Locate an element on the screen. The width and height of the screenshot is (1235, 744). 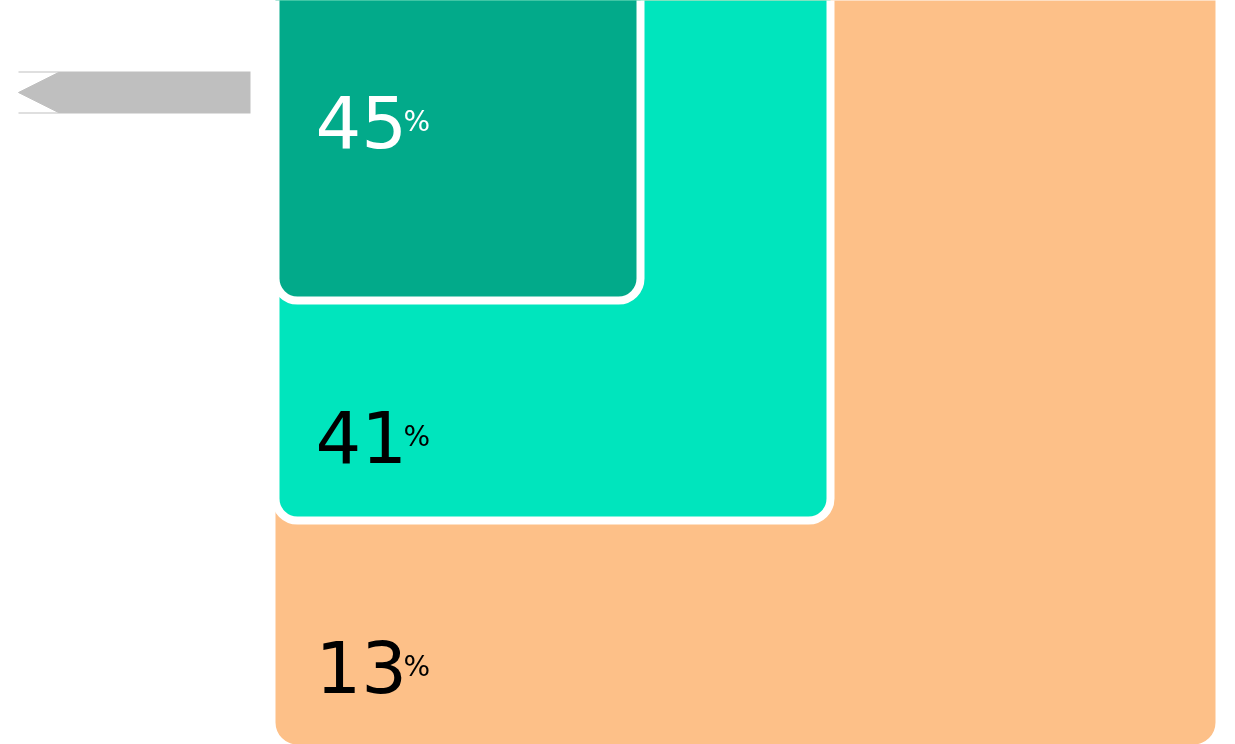
data-label: 45% is located at coordinates (373, 123).